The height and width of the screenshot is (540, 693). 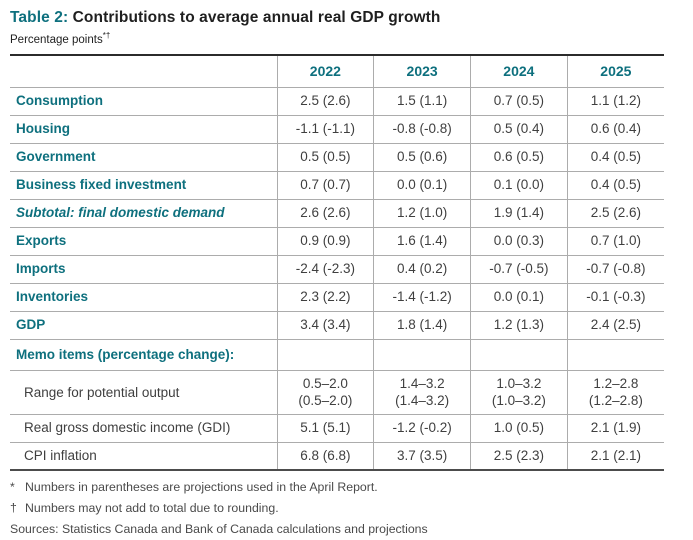 What do you see at coordinates (615, 71) in the screenshot?
I see `column-header-2025: 2025` at bounding box center [615, 71].